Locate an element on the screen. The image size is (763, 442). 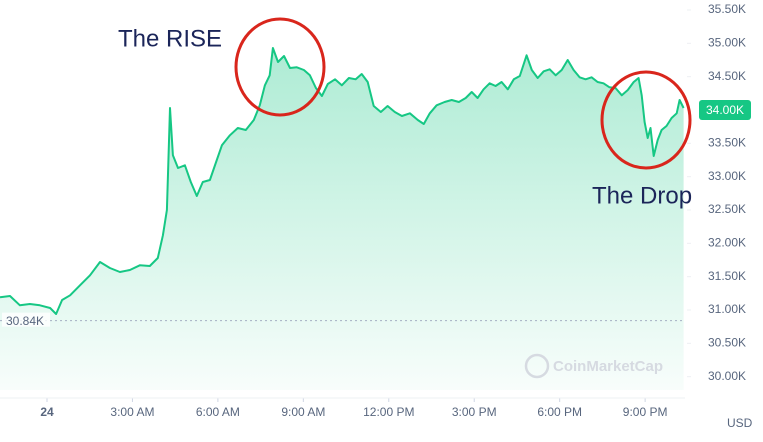
watermark: CoinMarketCap is located at coordinates (608, 366).